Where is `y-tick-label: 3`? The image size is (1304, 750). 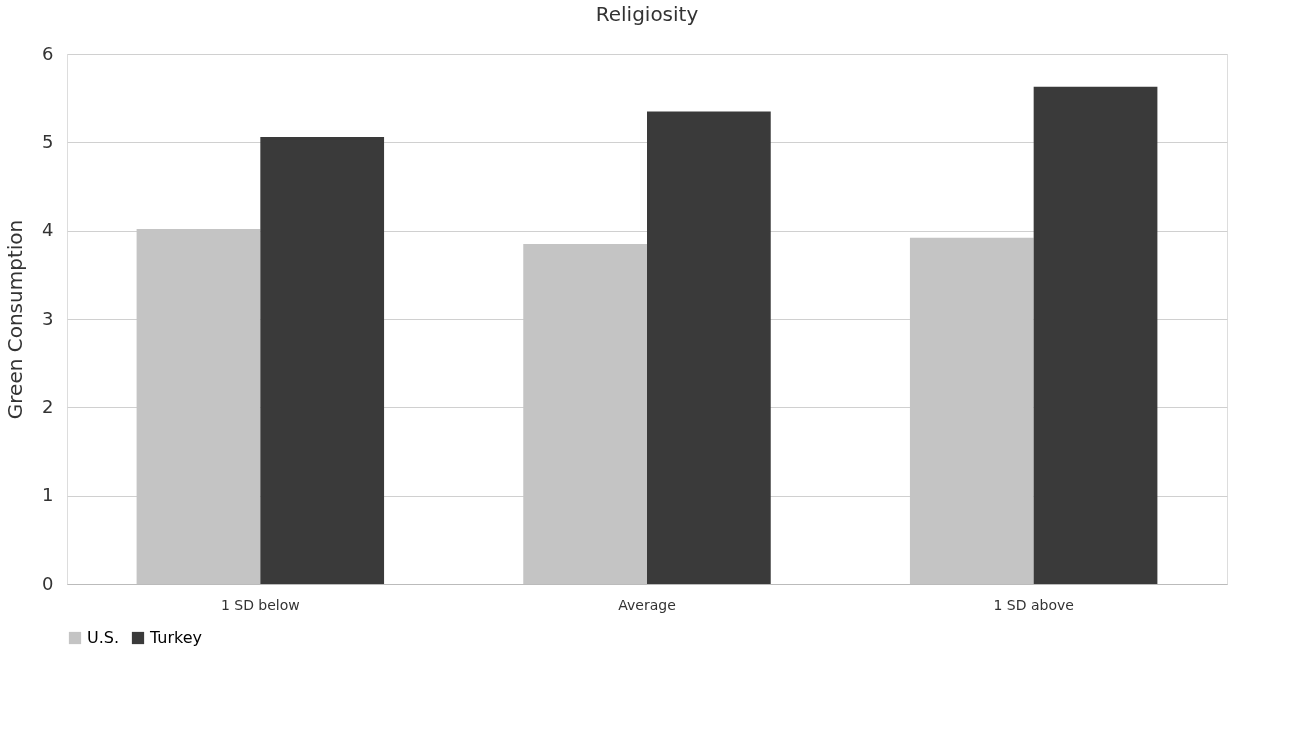
y-tick-label: 3 is located at coordinates (48, 318).